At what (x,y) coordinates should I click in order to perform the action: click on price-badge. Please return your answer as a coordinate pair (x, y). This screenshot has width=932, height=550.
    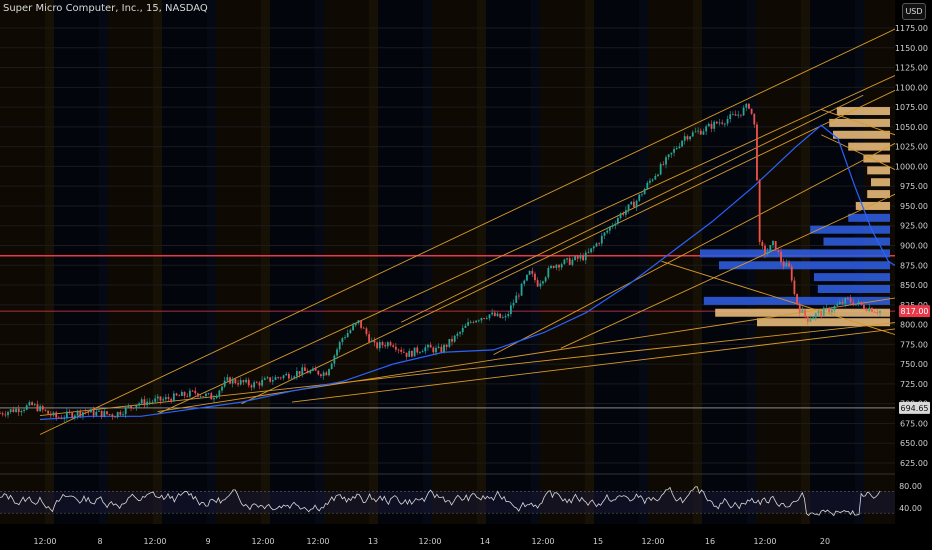
    Looking at the image, I should click on (914, 407).